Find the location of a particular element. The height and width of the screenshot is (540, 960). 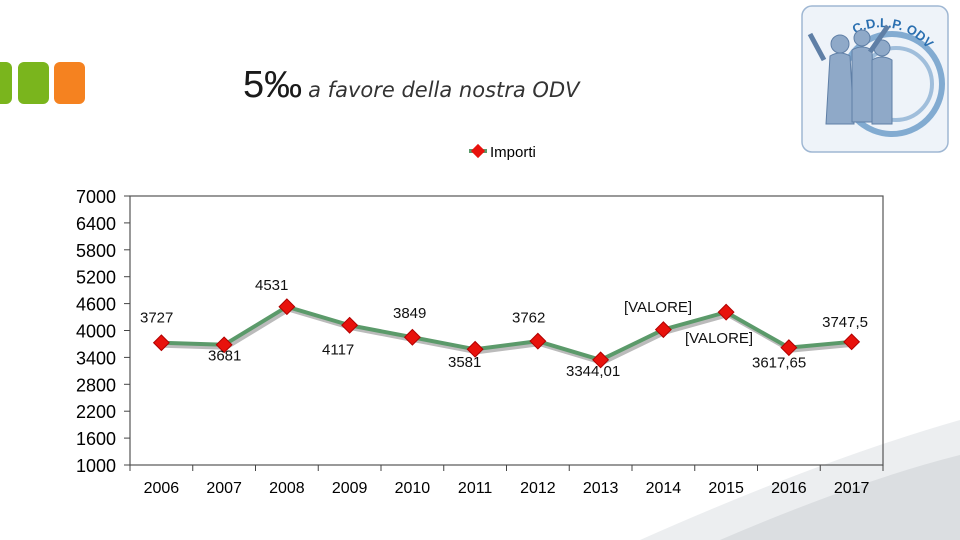

x-tick-label: 2012 is located at coordinates (538, 488).